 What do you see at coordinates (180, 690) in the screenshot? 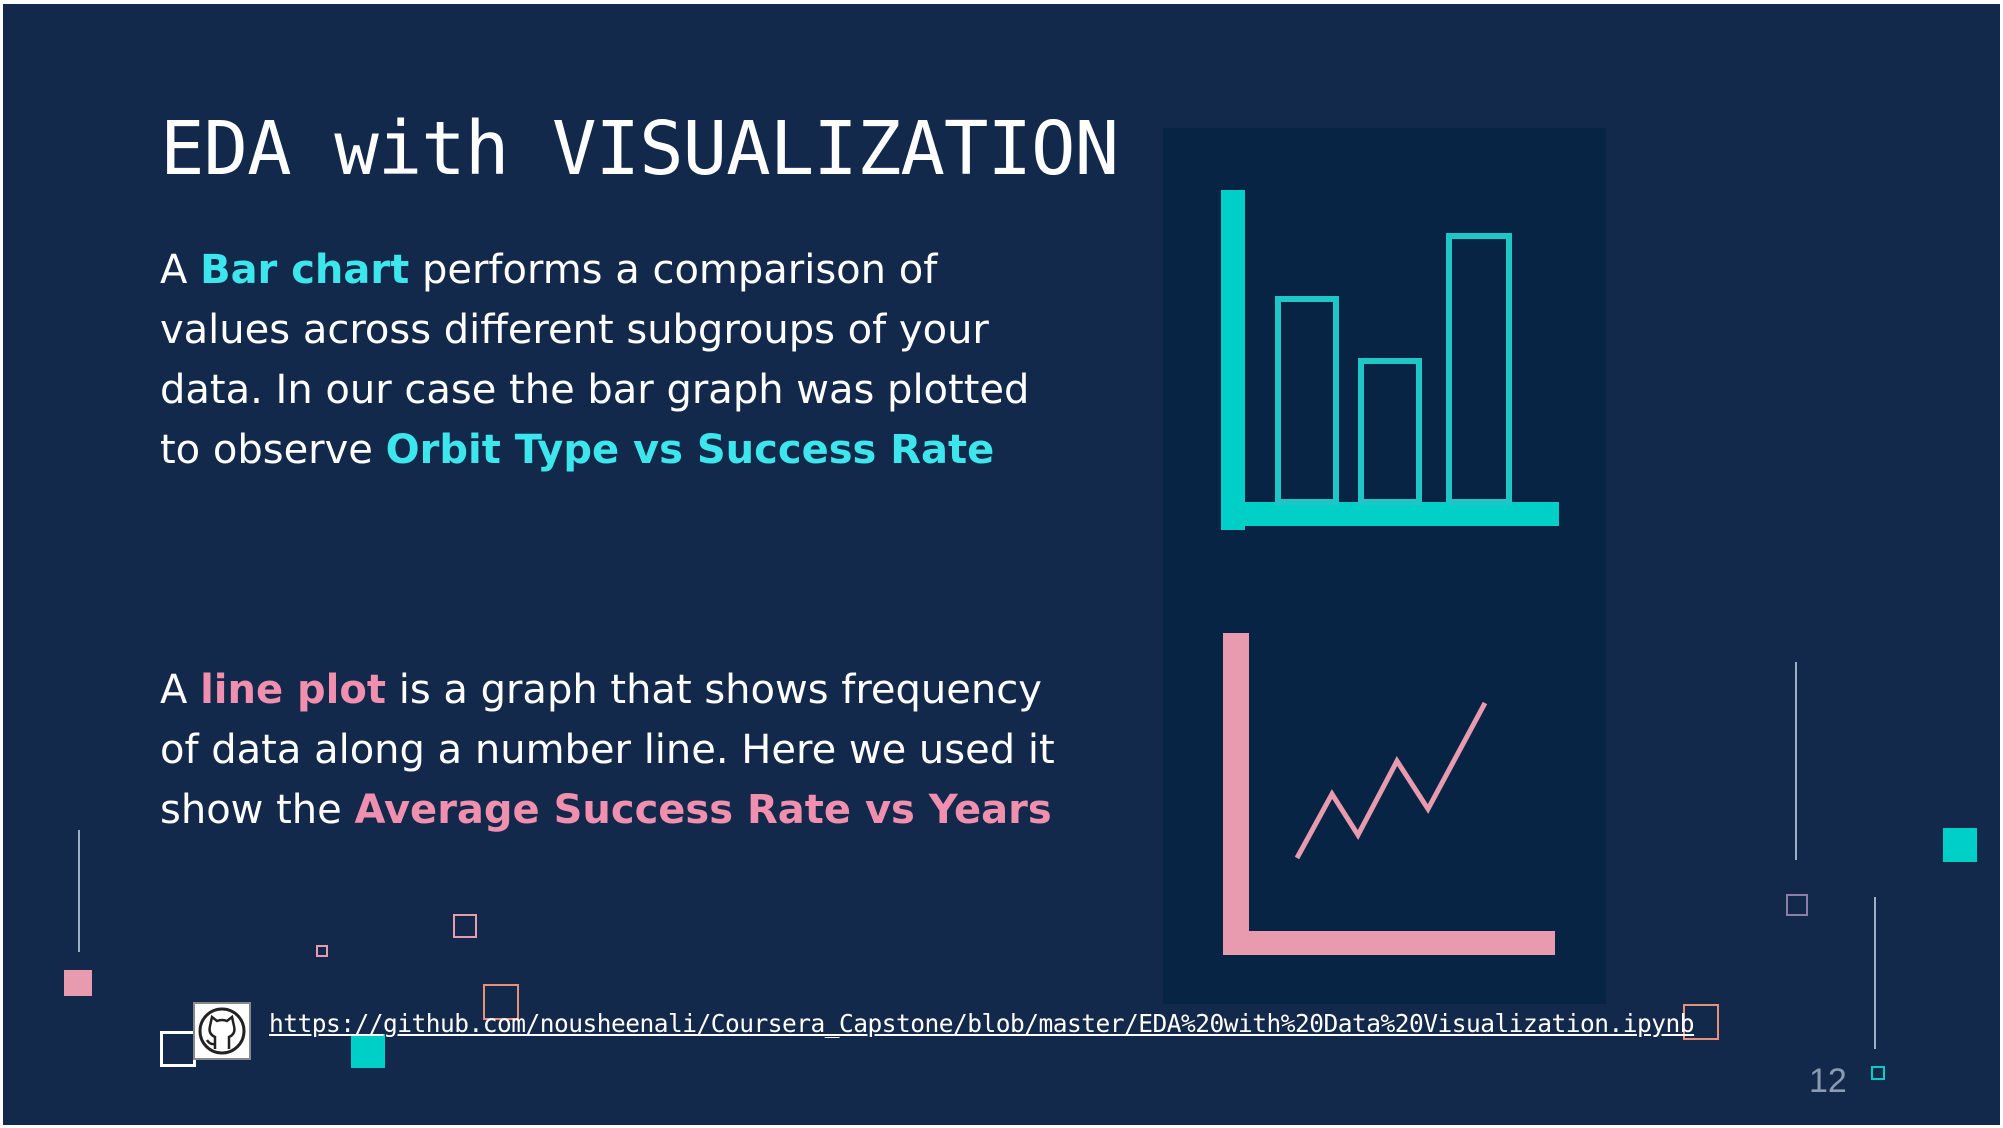
I see `line-desc-prefix: A` at bounding box center [180, 690].